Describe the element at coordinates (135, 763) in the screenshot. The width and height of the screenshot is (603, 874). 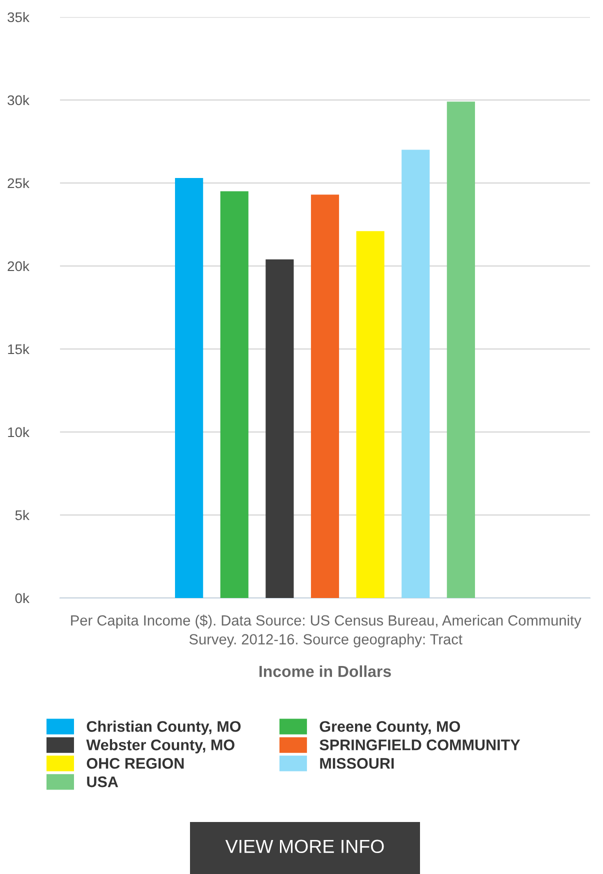
I see `legend-label: OHC REGION` at that location.